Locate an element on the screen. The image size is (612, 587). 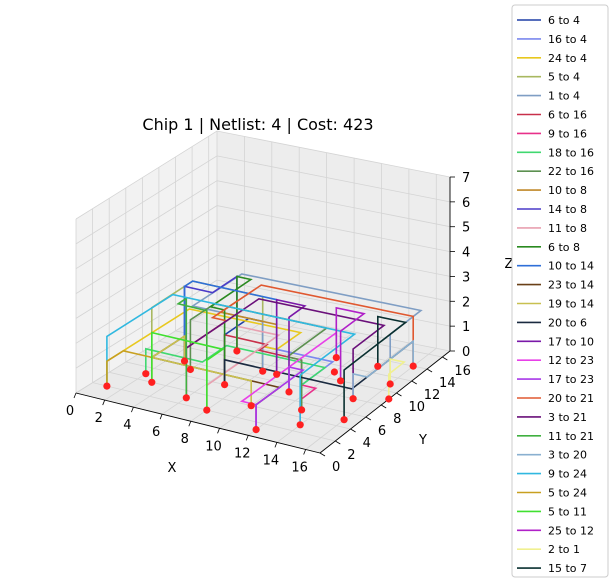
x-tick-label: 0 is located at coordinates (70, 411).